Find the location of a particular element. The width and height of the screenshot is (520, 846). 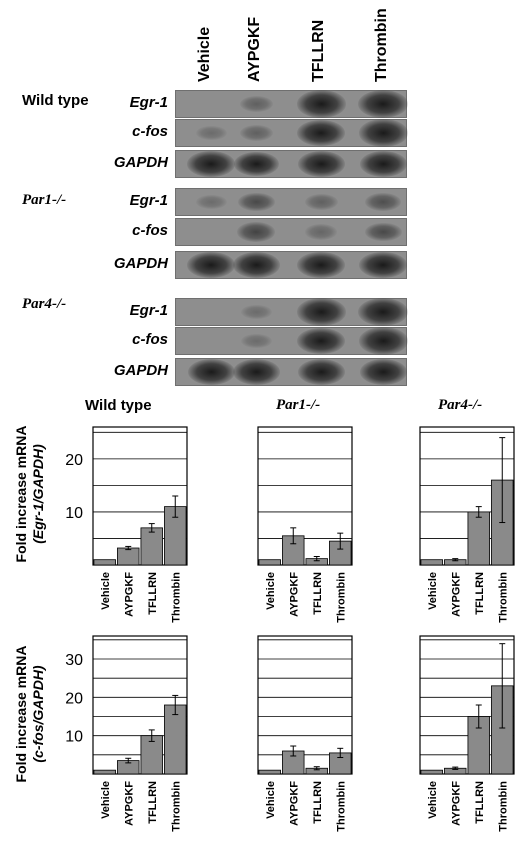

genotype-label: Par1-/- is located at coordinates (44, 200).